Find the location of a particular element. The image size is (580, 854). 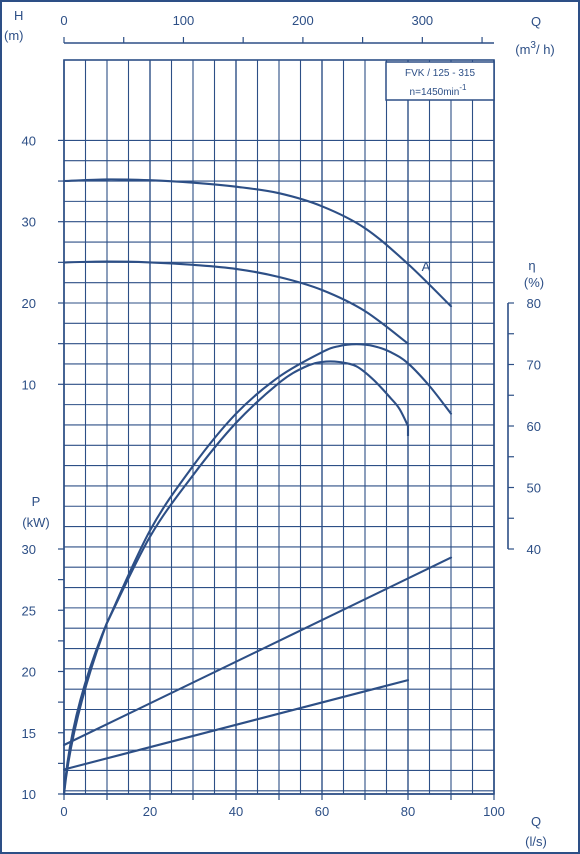

top-axis-tick-label: 200 is located at coordinates (303, 20).